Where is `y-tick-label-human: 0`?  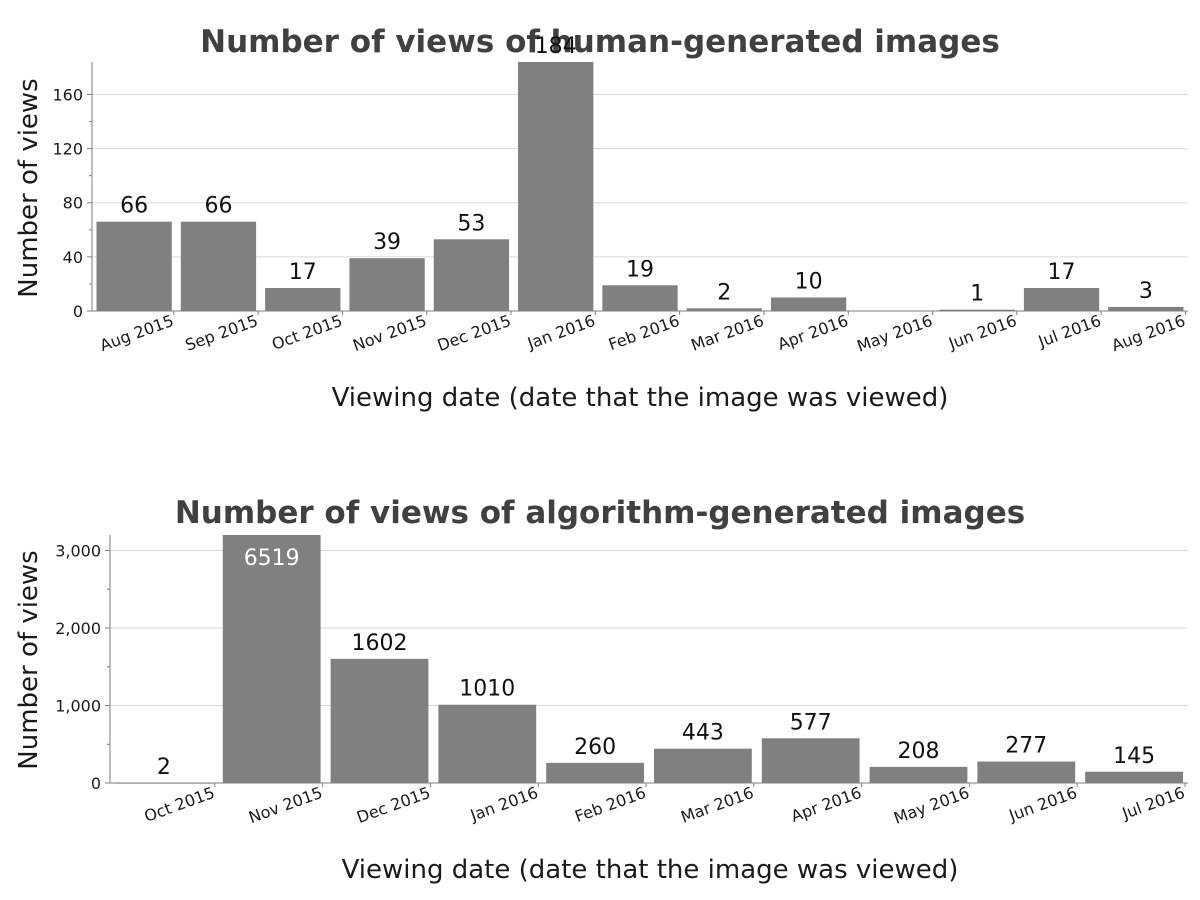
y-tick-label-human: 0 is located at coordinates (78, 311).